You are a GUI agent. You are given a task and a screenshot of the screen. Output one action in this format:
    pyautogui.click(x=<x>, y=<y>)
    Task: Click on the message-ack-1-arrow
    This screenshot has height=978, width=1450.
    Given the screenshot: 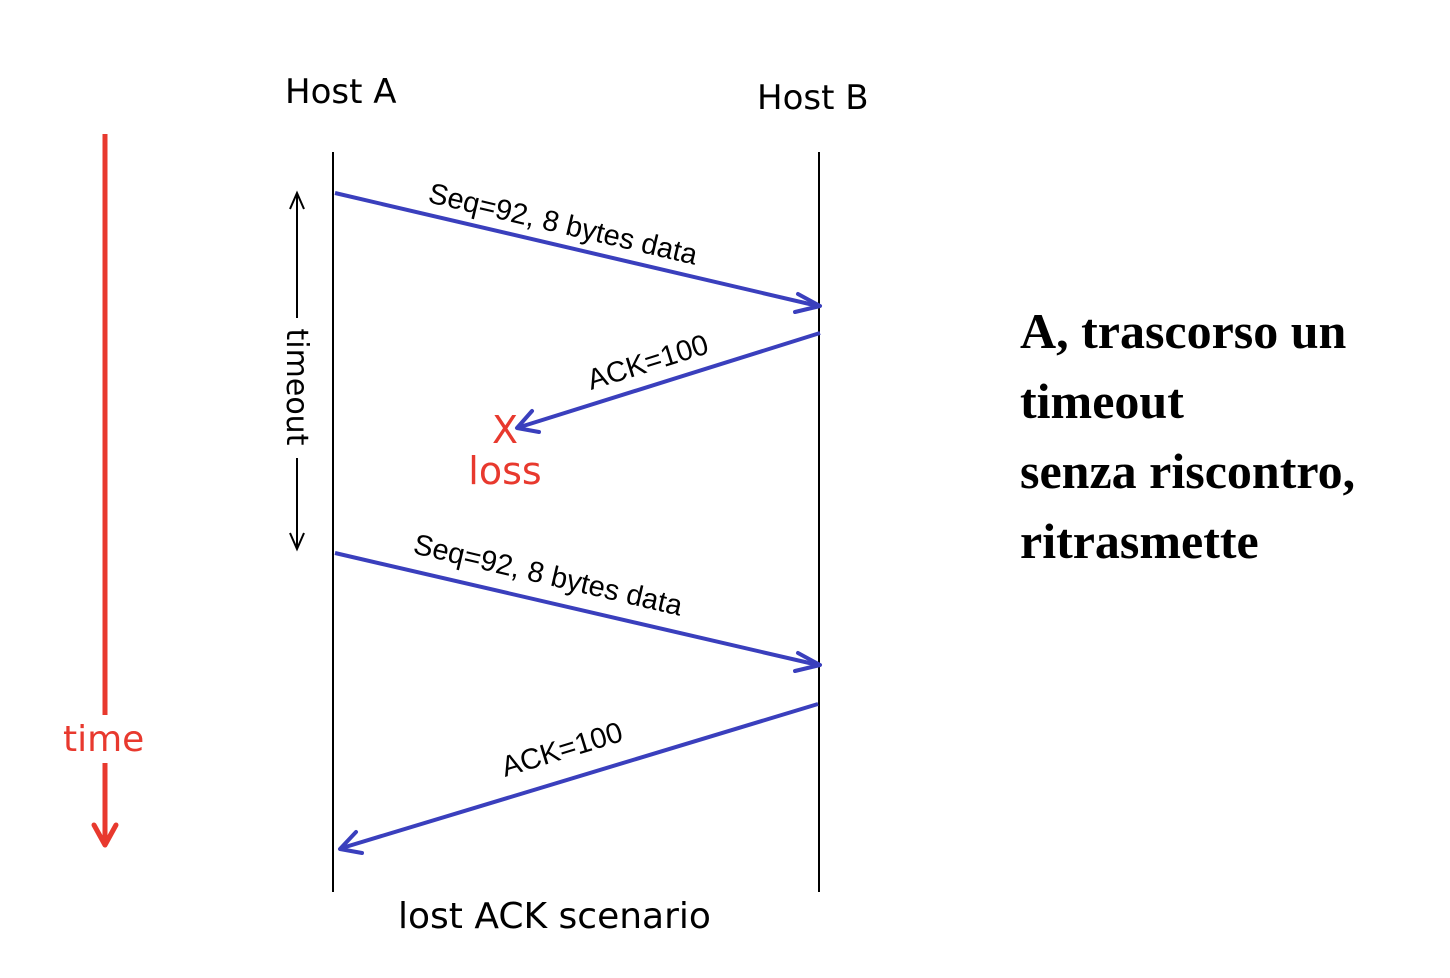 What is the action you would take?
    pyautogui.click(x=670, y=380)
    